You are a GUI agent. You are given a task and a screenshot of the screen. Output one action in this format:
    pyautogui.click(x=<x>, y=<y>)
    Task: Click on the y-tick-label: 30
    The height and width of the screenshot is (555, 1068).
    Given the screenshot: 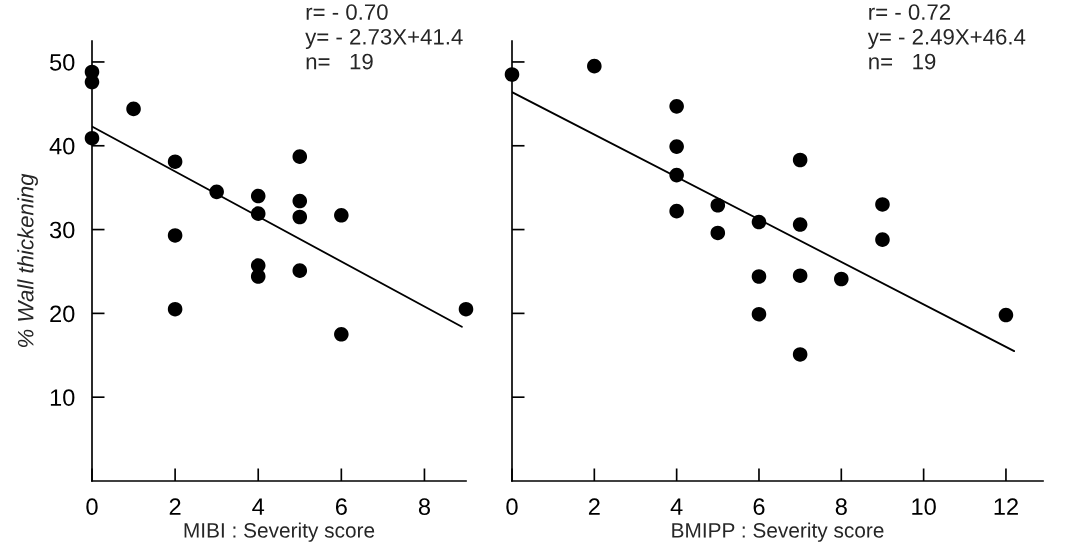 What is the action you would take?
    pyautogui.click(x=62, y=230)
    